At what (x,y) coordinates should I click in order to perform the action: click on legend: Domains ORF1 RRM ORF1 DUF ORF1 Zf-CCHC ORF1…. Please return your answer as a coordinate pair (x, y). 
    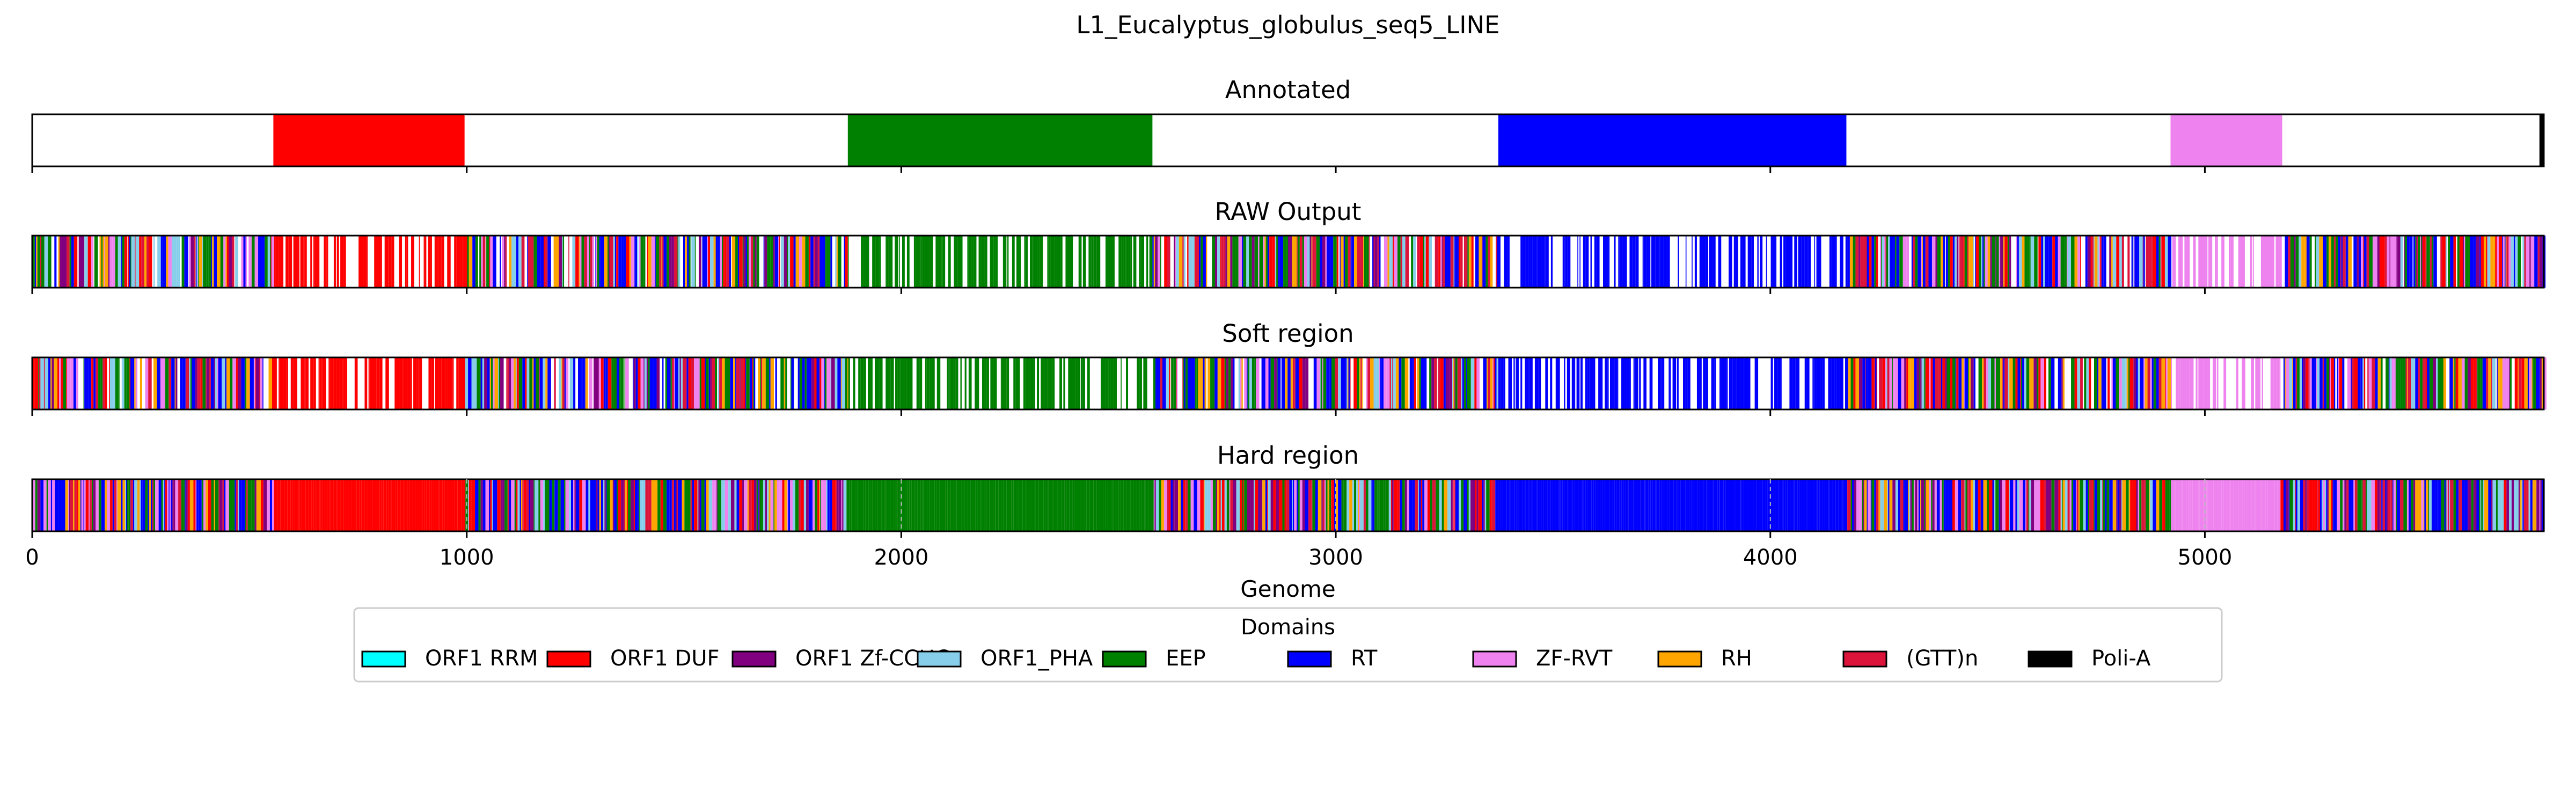
    Looking at the image, I should click on (1288, 645).